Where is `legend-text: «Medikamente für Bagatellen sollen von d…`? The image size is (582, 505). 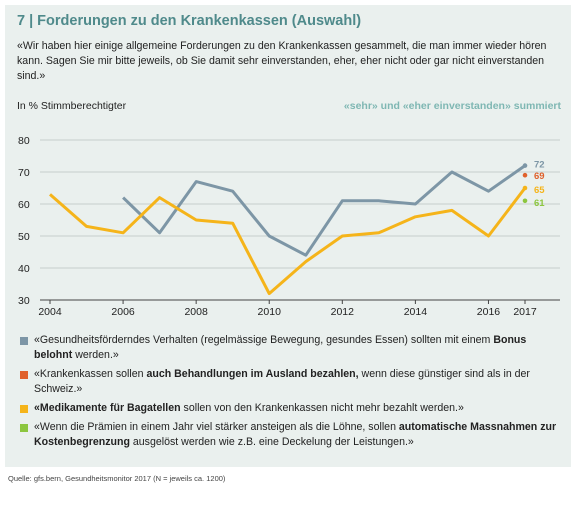
legend-text: «Medikamente für Bagatellen sollen von d… is located at coordinates (249, 408).